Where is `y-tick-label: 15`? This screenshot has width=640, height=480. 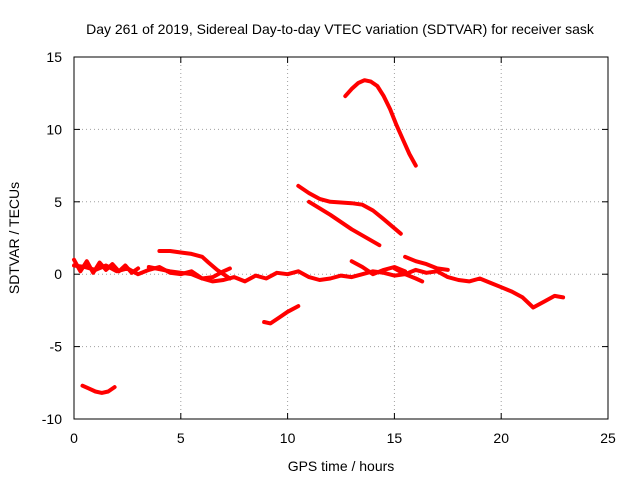 y-tick-label: 15 is located at coordinates (54, 57).